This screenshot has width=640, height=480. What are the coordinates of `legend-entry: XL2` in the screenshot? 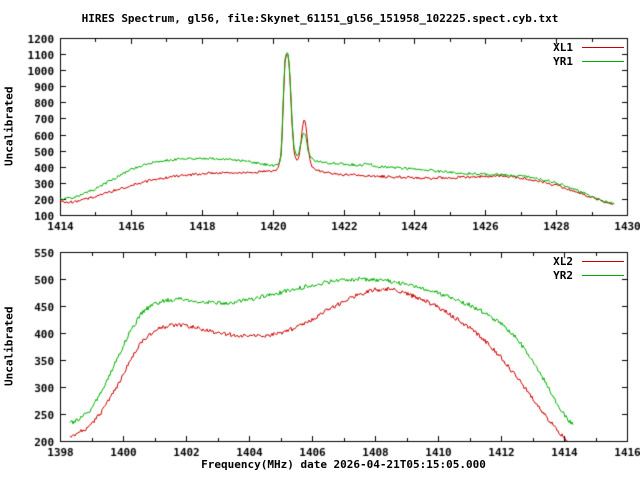 It's located at (588, 261).